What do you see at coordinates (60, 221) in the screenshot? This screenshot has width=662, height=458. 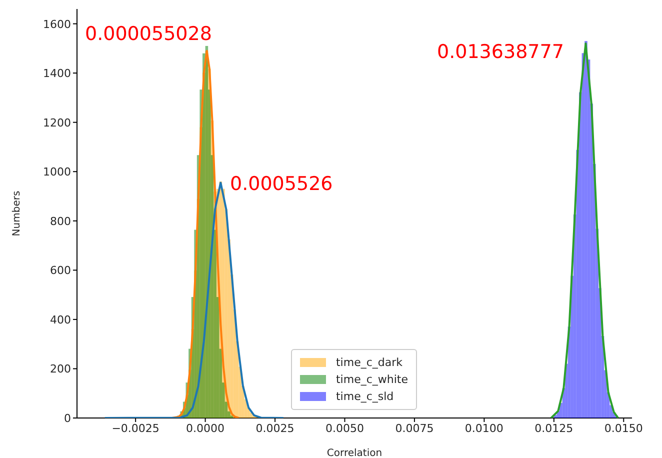 I see `y-tick-label: 800` at bounding box center [60, 221].